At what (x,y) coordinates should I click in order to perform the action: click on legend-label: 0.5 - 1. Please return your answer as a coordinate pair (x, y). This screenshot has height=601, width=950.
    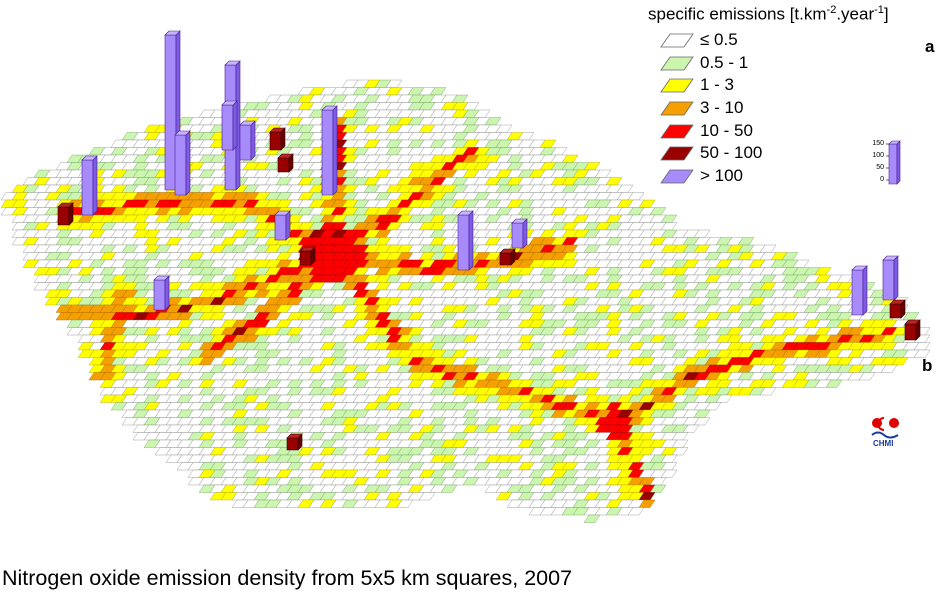
    Looking at the image, I should click on (724, 62).